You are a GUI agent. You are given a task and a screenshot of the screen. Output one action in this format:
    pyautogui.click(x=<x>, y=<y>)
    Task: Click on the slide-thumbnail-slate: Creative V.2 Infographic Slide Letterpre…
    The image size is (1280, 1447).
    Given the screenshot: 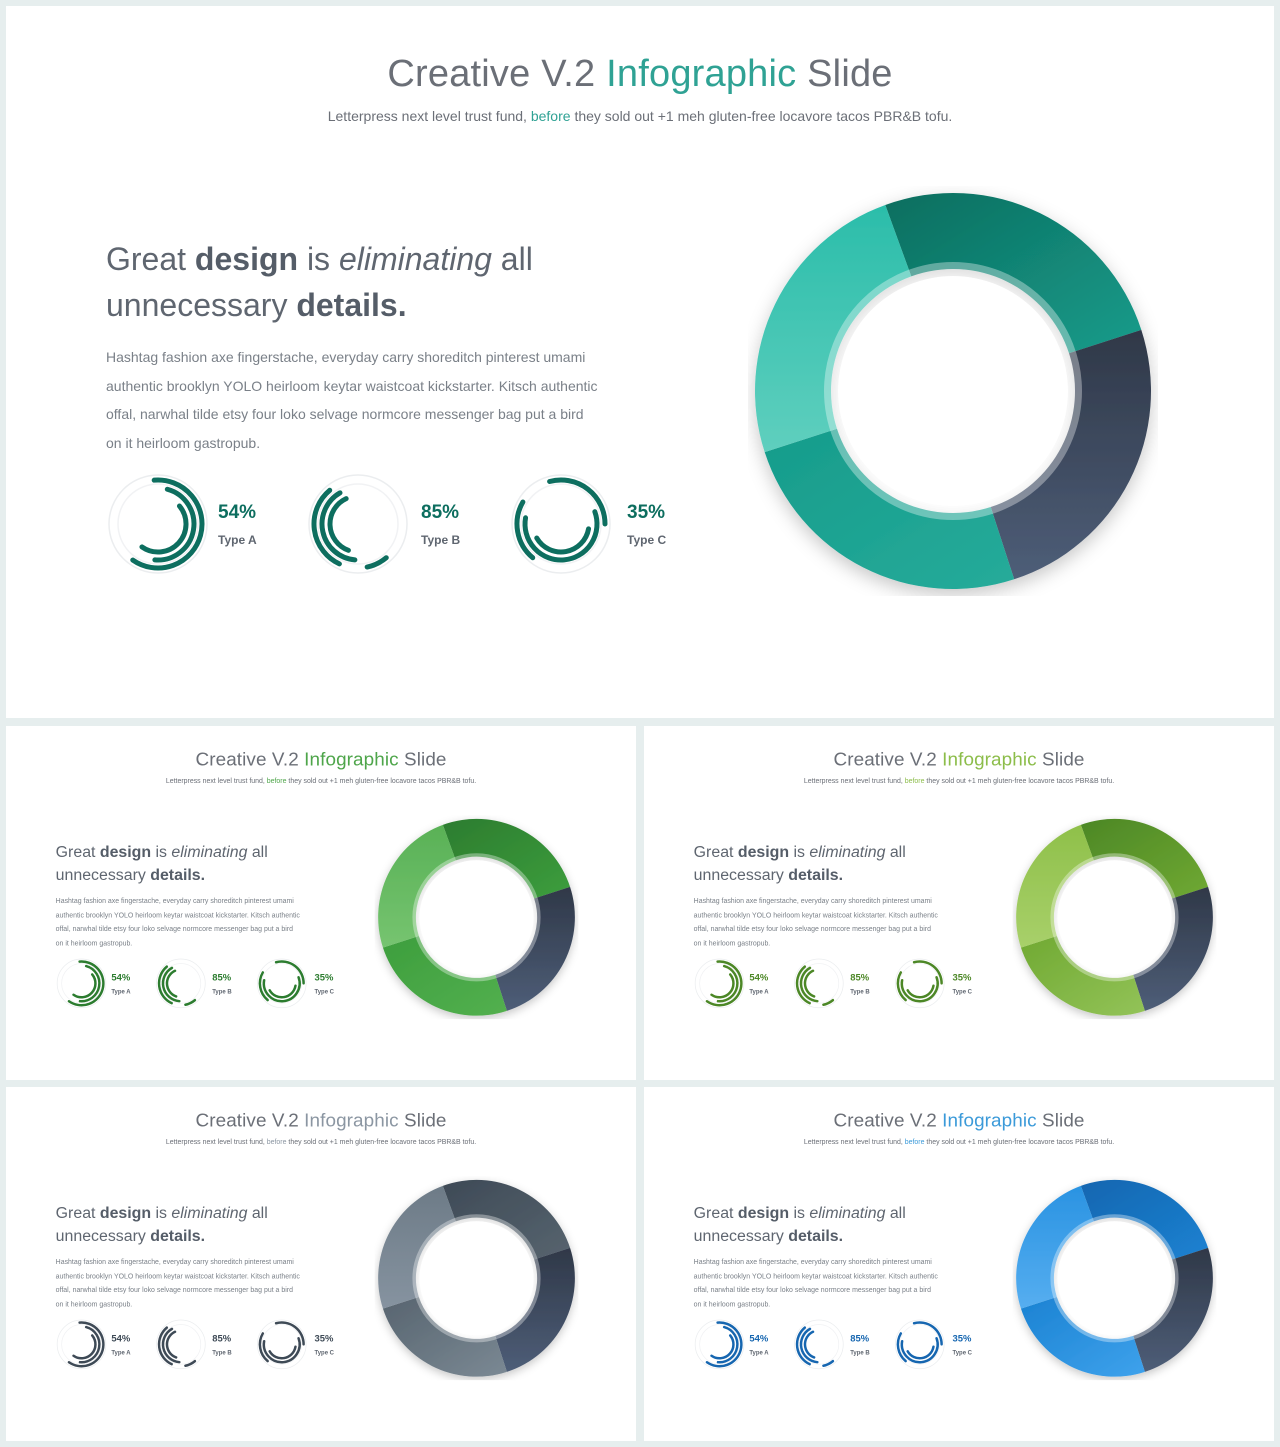 What is the action you would take?
    pyautogui.click(x=321, y=1264)
    